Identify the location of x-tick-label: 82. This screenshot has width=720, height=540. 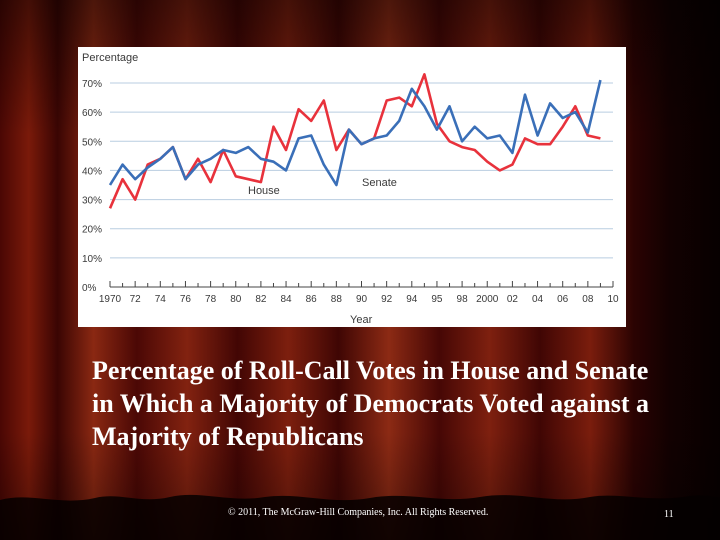
(261, 299).